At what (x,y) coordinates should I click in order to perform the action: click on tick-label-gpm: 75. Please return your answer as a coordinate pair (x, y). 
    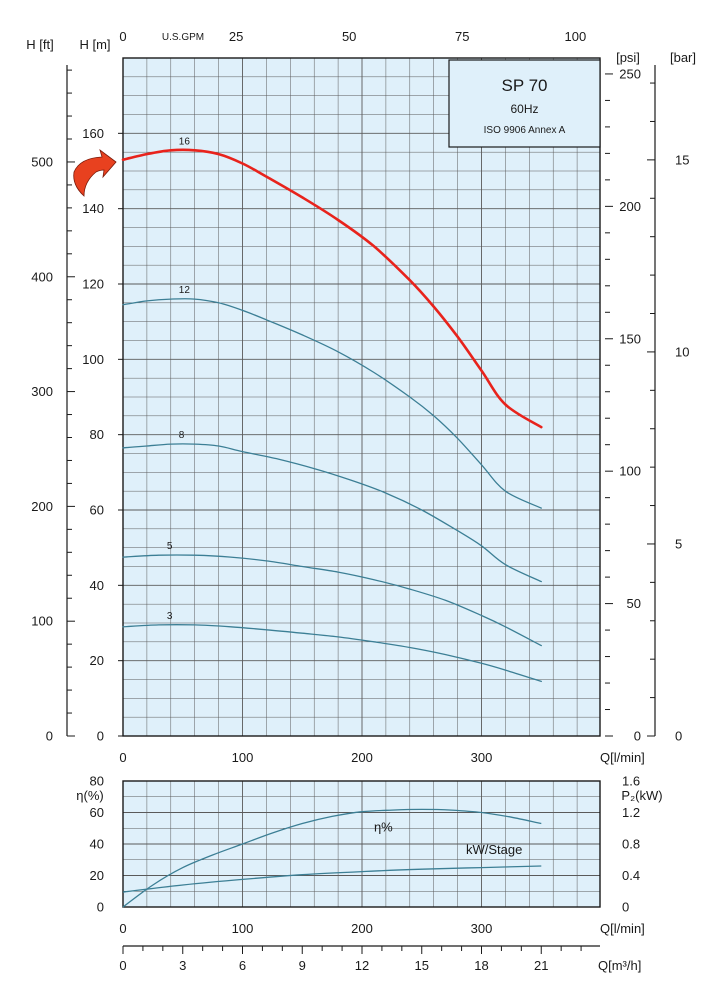
    Looking at the image, I should click on (462, 36).